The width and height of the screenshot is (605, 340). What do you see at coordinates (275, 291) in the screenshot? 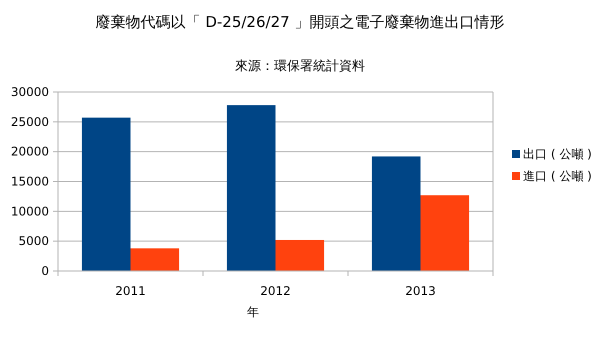
I see `x-tick-label: 2012` at bounding box center [275, 291].